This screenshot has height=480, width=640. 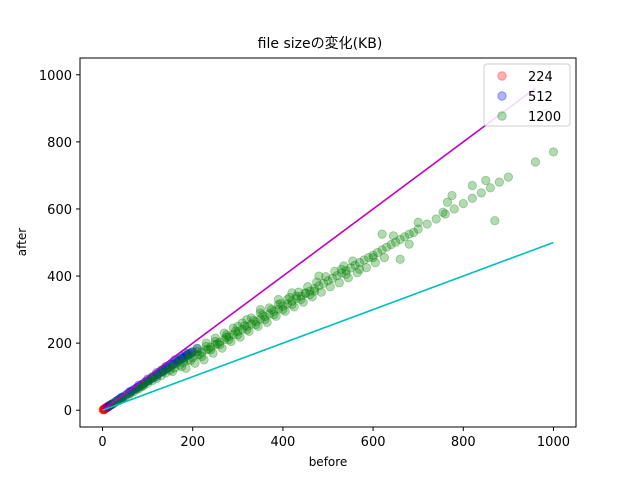 I want to click on y-tick-label-400: 400, so click(x=59, y=277).